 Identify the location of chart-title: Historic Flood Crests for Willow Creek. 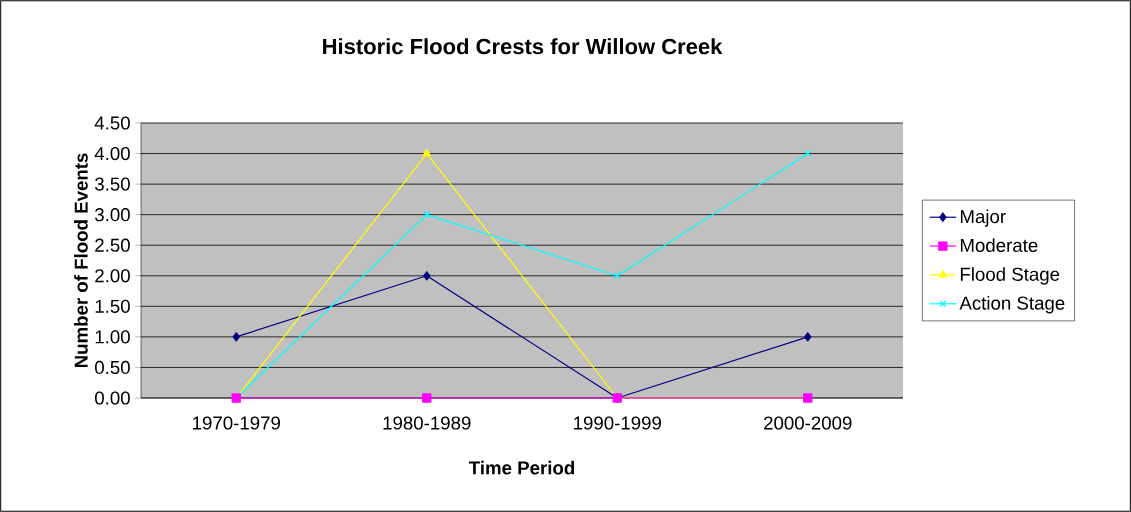
(523, 46).